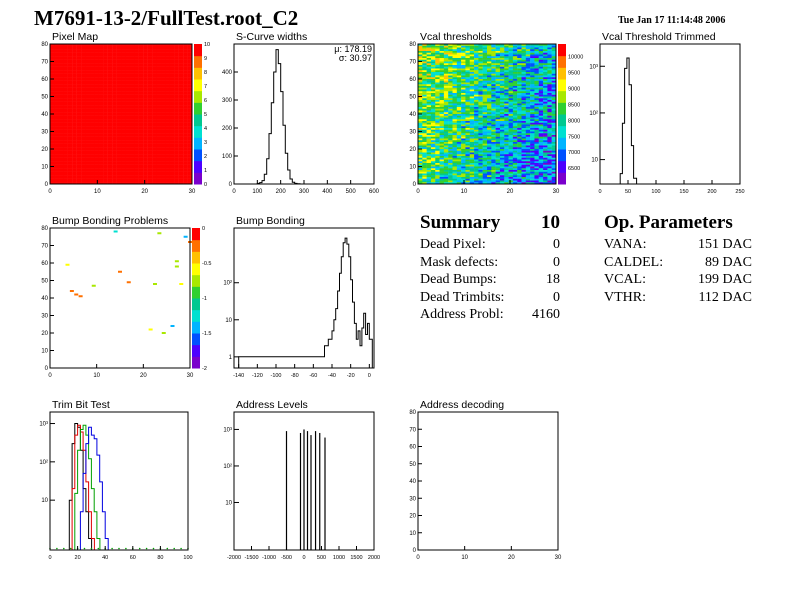 The height and width of the screenshot is (612, 792). What do you see at coordinates (207, 45) in the screenshot?
I see `color-scale-label: 10` at bounding box center [207, 45].